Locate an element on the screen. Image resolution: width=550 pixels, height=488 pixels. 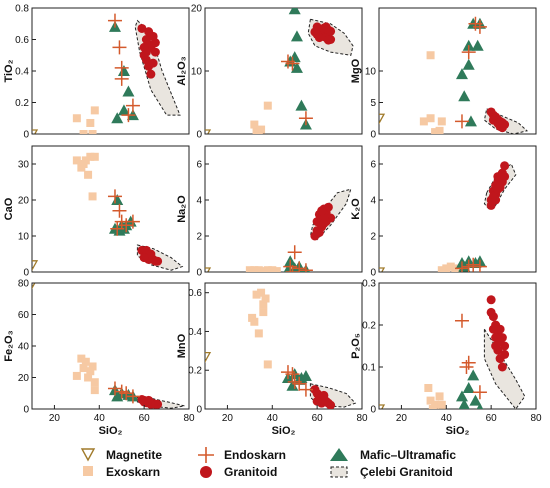
panel-tio: 0 0.2 0.4 0.6 0.8 TiO₂ is located at coordinates (96, 72).